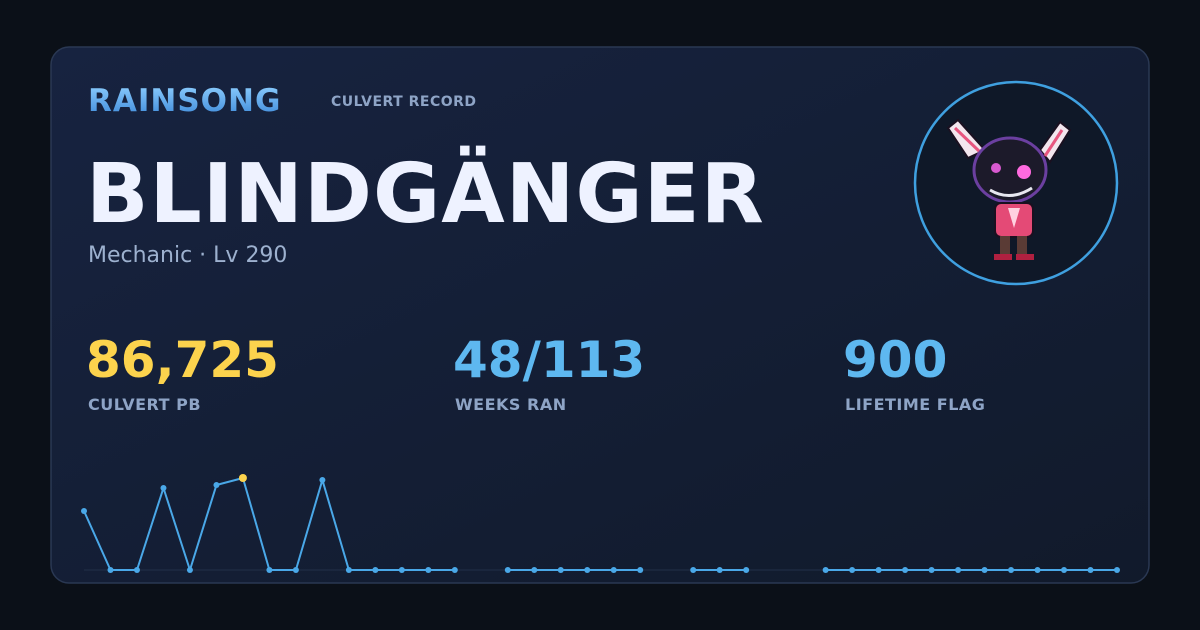  I want to click on brand: RAINSONG, so click(184, 101).